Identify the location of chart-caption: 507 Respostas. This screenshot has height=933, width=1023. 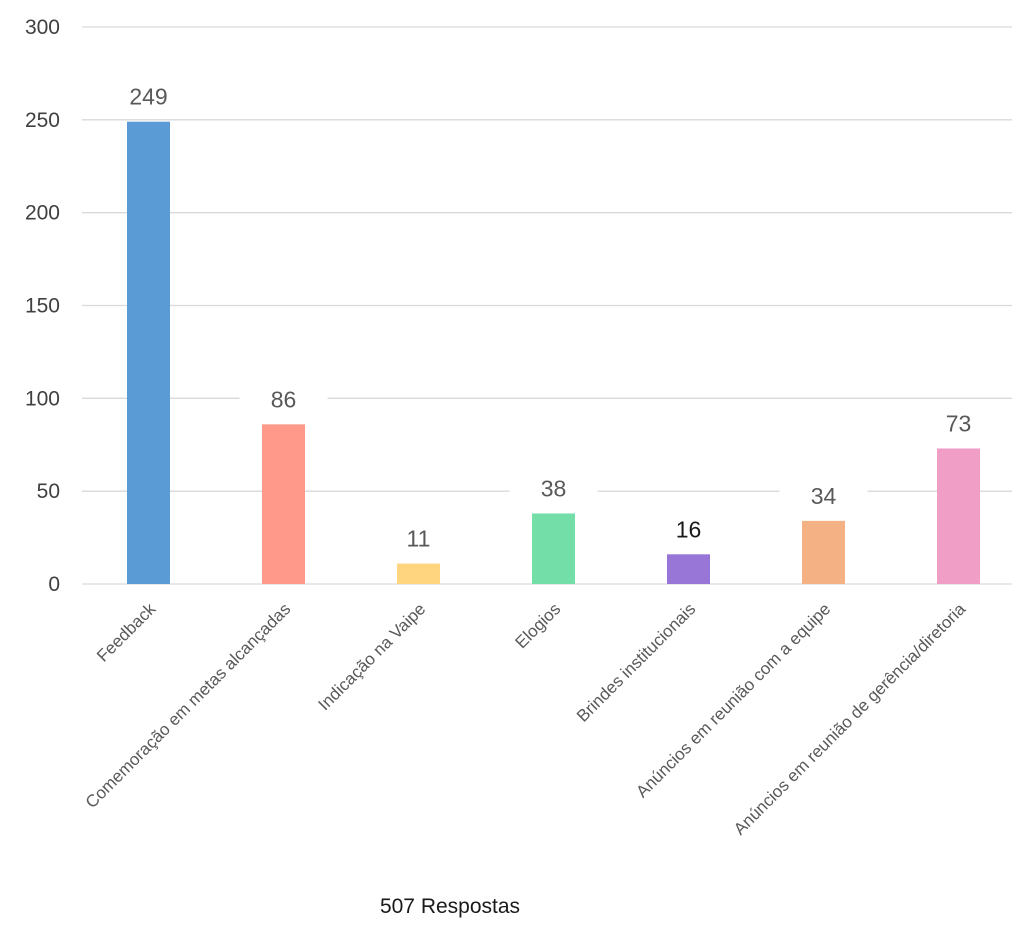
(450, 906).